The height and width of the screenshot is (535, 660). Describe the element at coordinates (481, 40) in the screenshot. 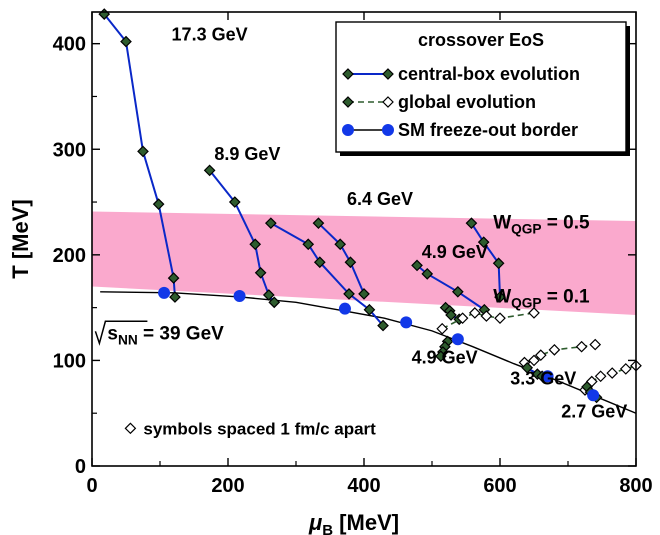

I see `legend-title: crossover EoS` at that location.